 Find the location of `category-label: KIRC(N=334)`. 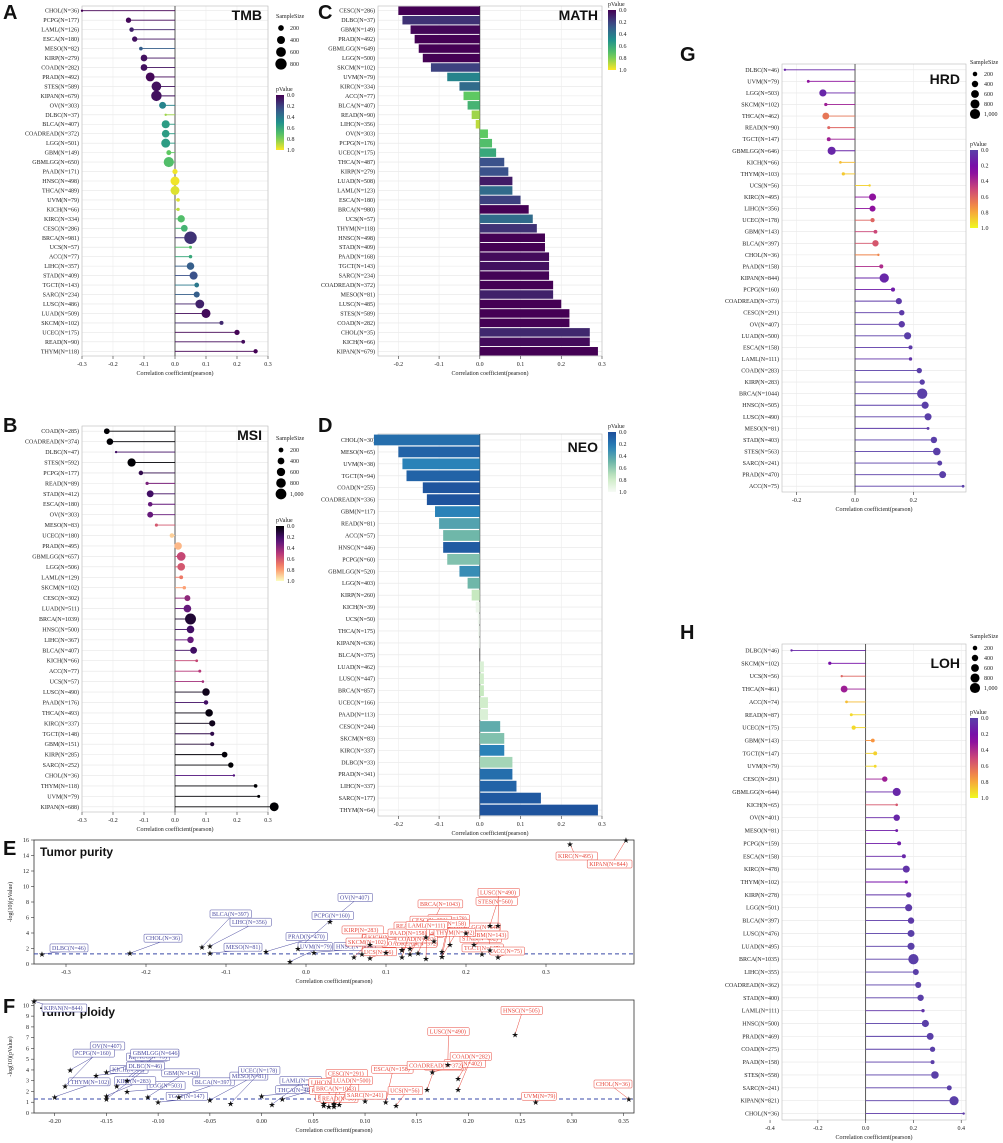

category-label: KIRC(N=334) is located at coordinates (61, 219).